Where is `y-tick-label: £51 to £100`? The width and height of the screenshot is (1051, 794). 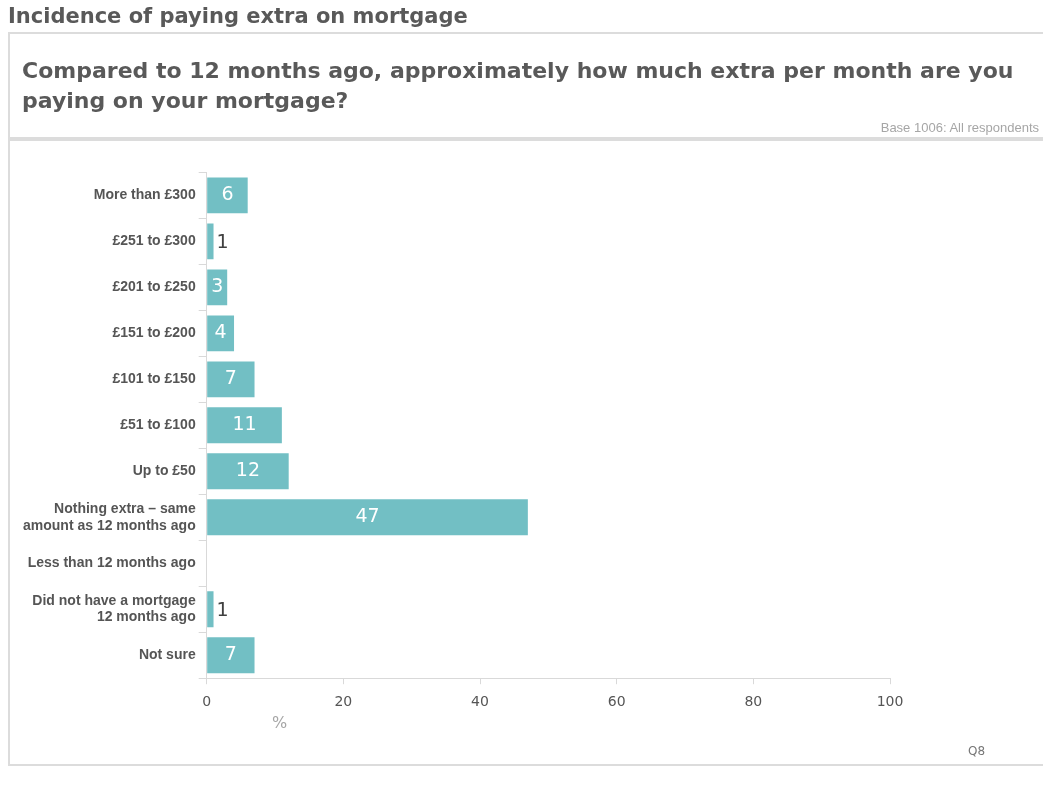
y-tick-label: £51 to £100 is located at coordinates (158, 424).